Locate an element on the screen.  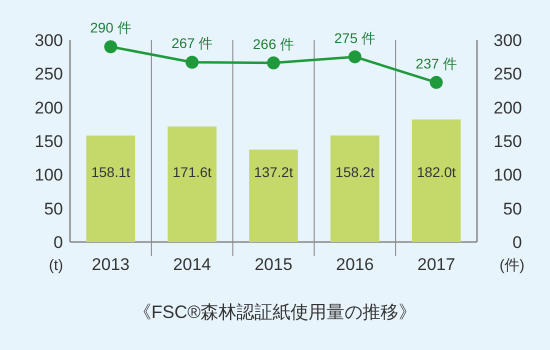
text: 《FSC®森林認証紙使用量の推移》 is located at coordinates (275, 312).